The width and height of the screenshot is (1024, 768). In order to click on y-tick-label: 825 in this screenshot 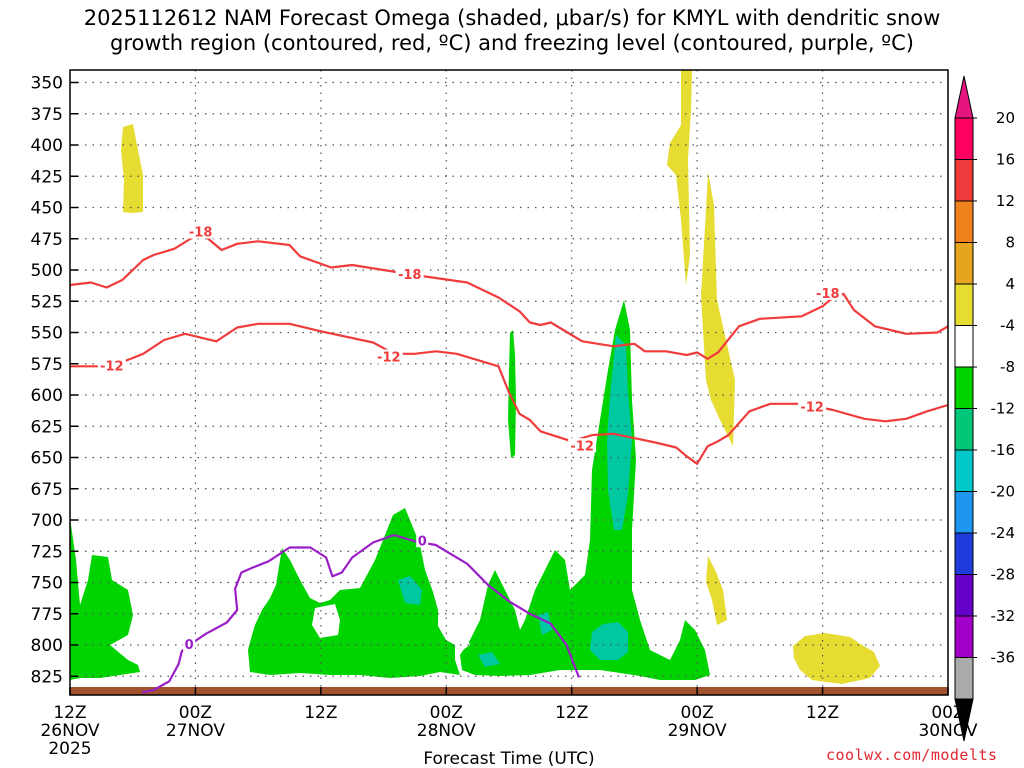, I will do `click(47, 677)`.